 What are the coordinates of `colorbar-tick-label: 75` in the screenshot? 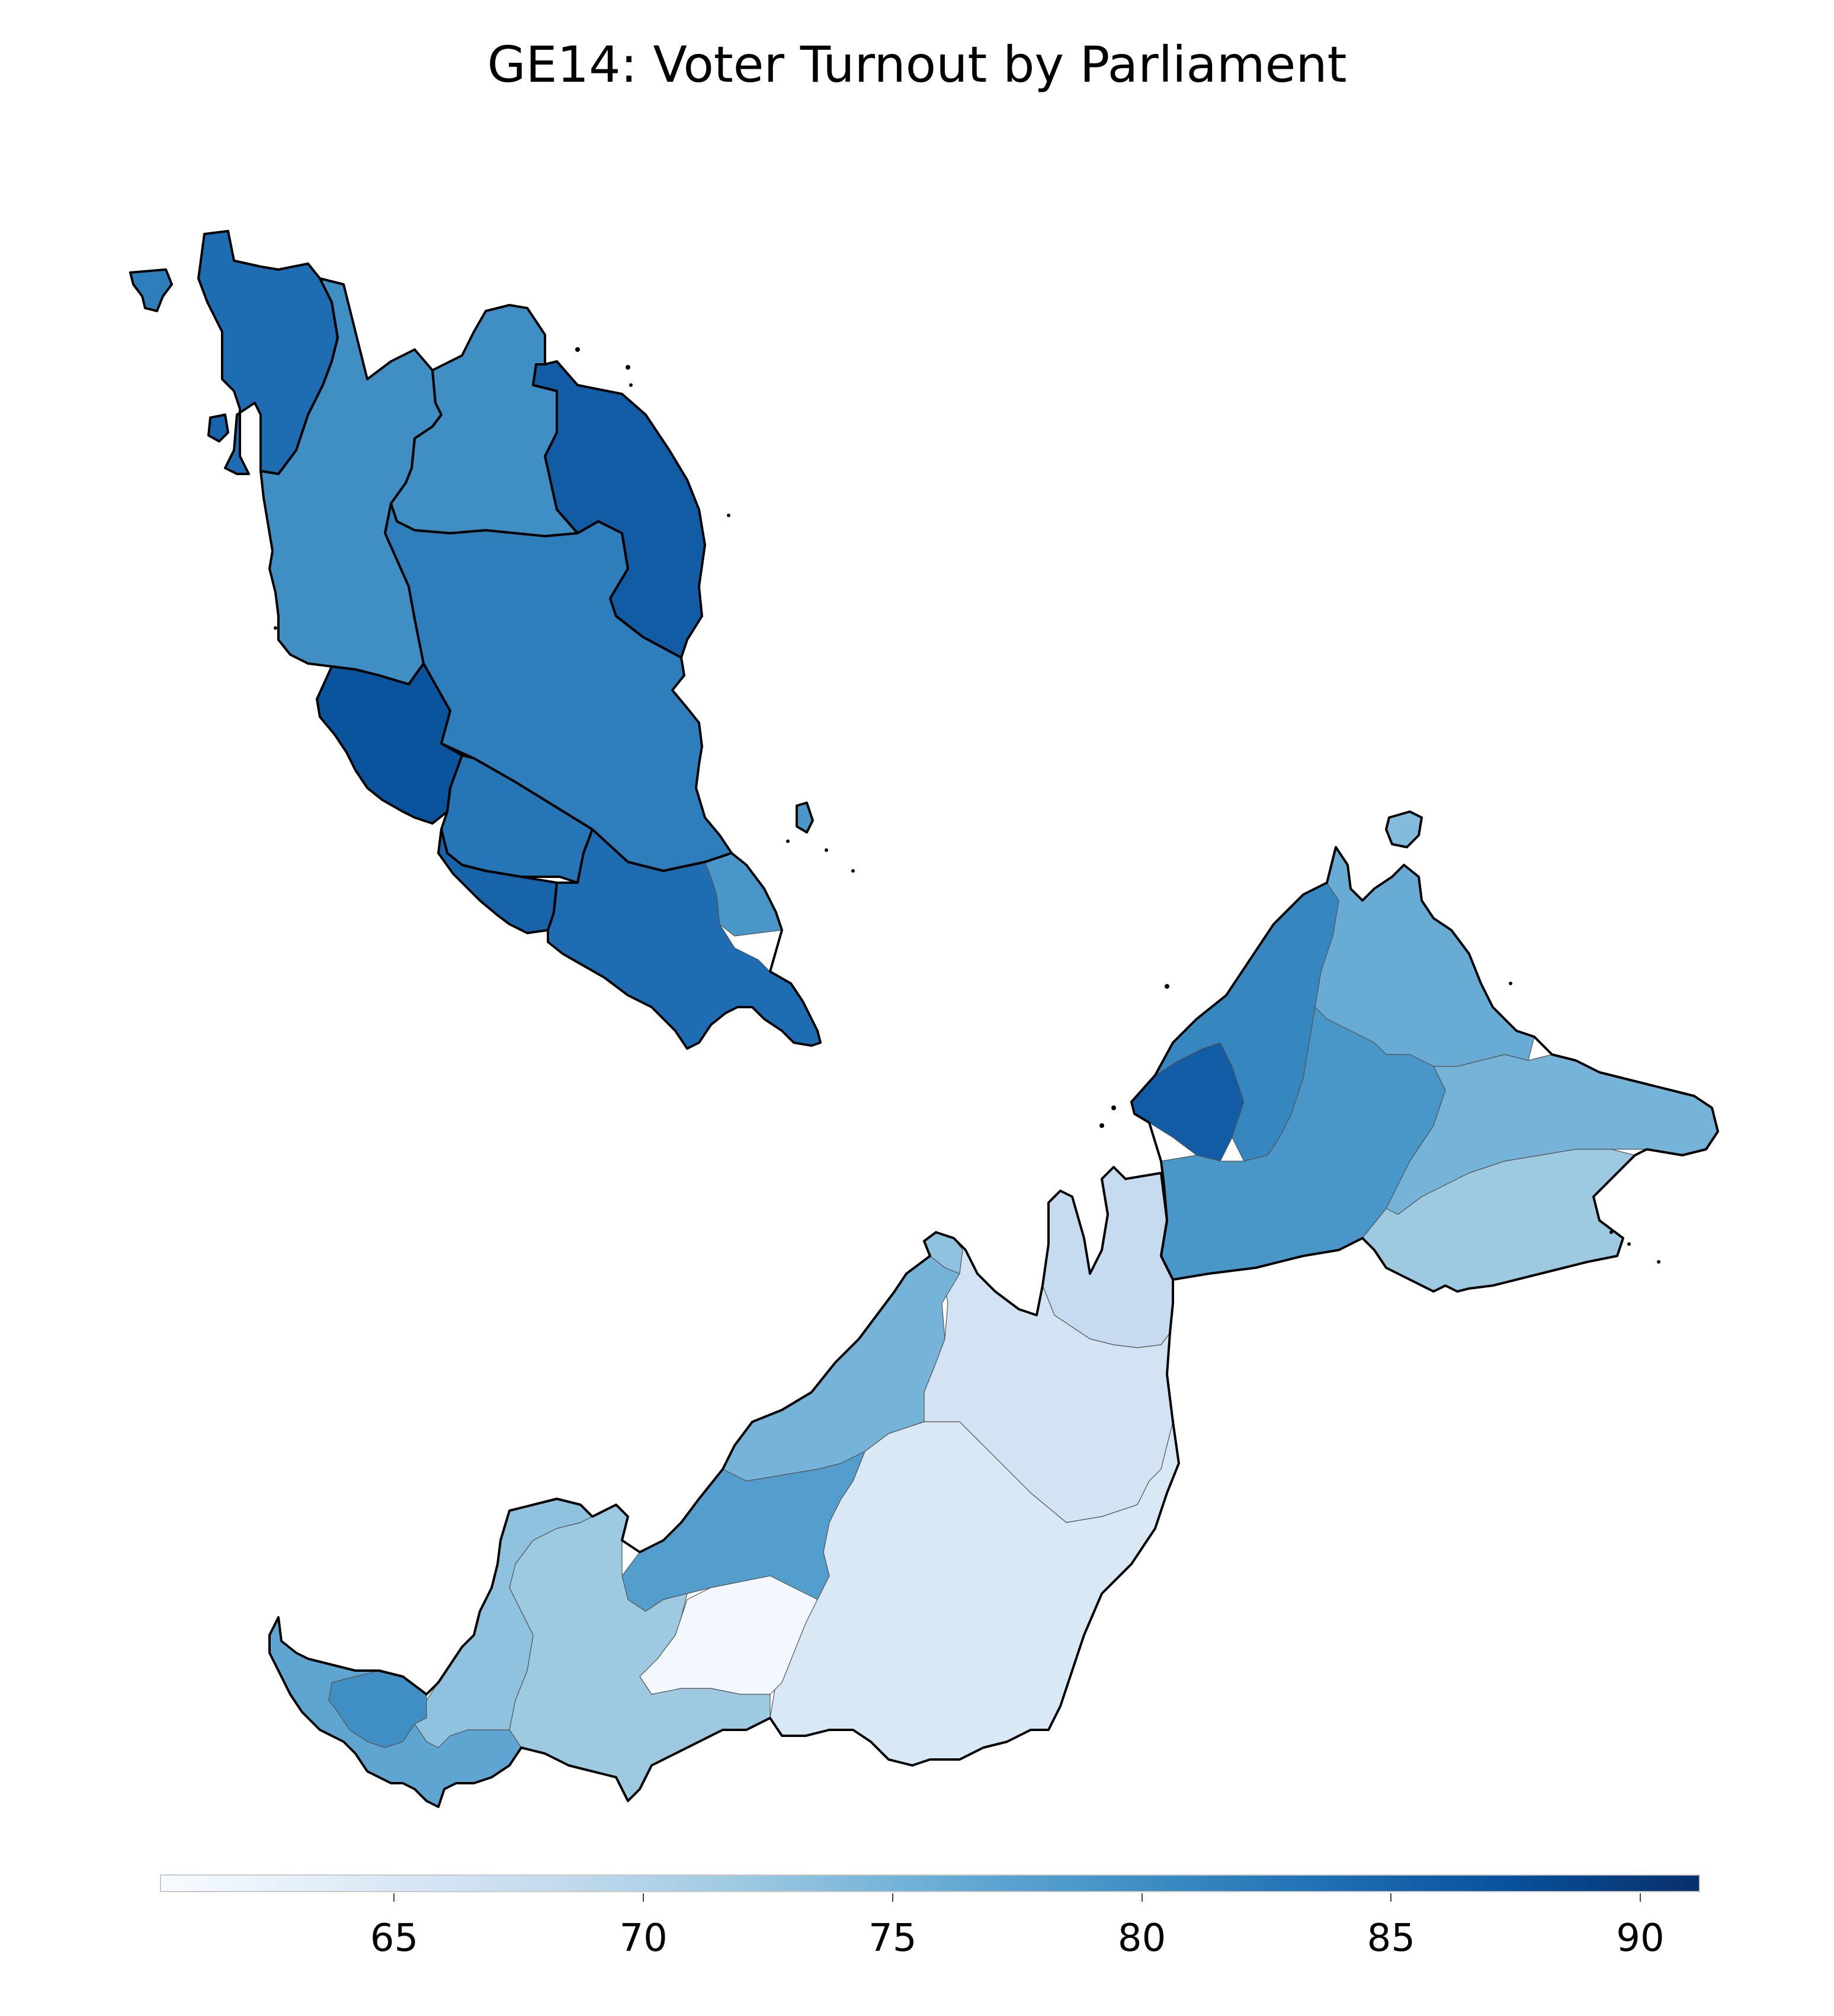 It's located at (892, 1938).